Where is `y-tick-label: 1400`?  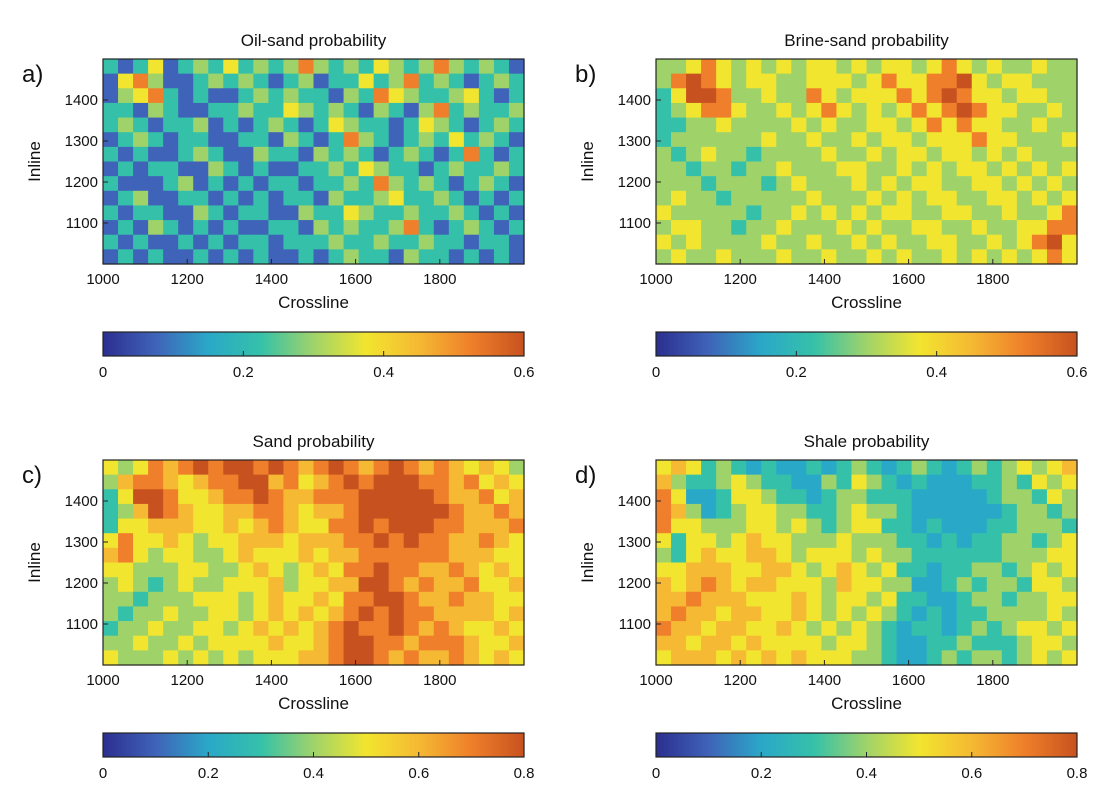
y-tick-label: 1400 is located at coordinates (81, 100).